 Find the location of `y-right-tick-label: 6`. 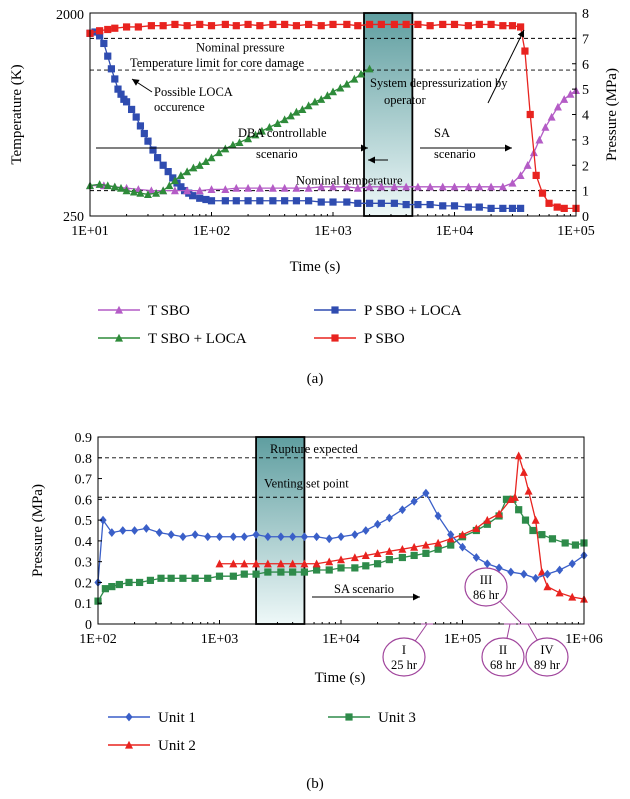

y-right-tick-label: 6 is located at coordinates (585, 65).